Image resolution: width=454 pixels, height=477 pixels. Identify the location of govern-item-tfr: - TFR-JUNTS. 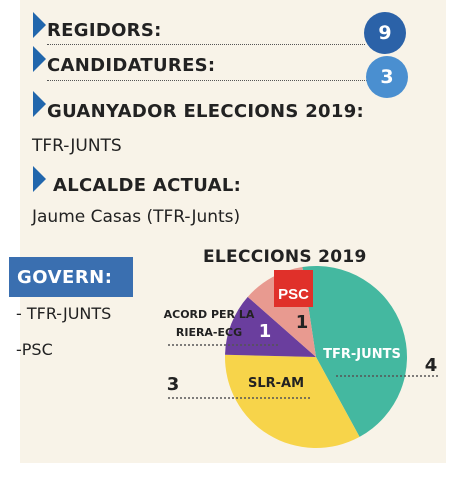
(64, 313).